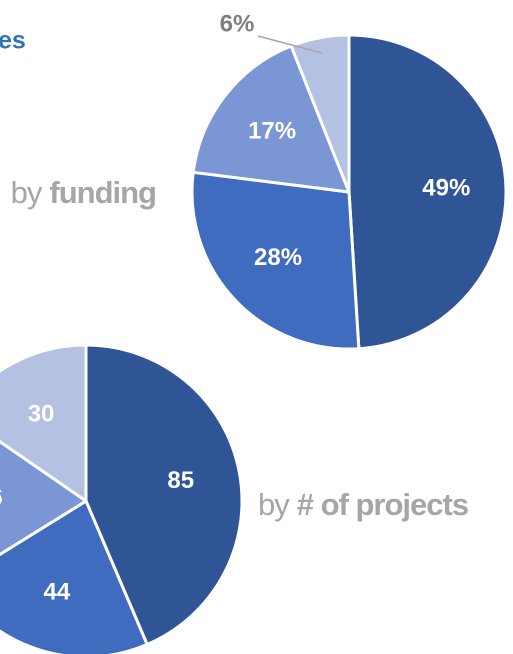 Image resolution: width=513 pixels, height=654 pixels. Describe the element at coordinates (57, 592) in the screenshot. I see `data-label: 44` at that location.